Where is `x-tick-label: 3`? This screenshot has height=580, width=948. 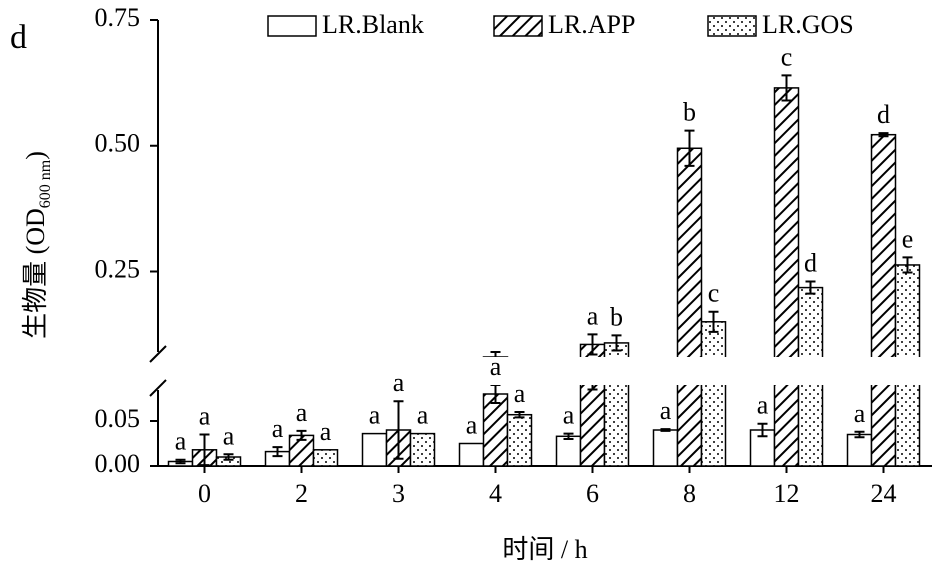
x-tick-label: 3 is located at coordinates (398, 493).